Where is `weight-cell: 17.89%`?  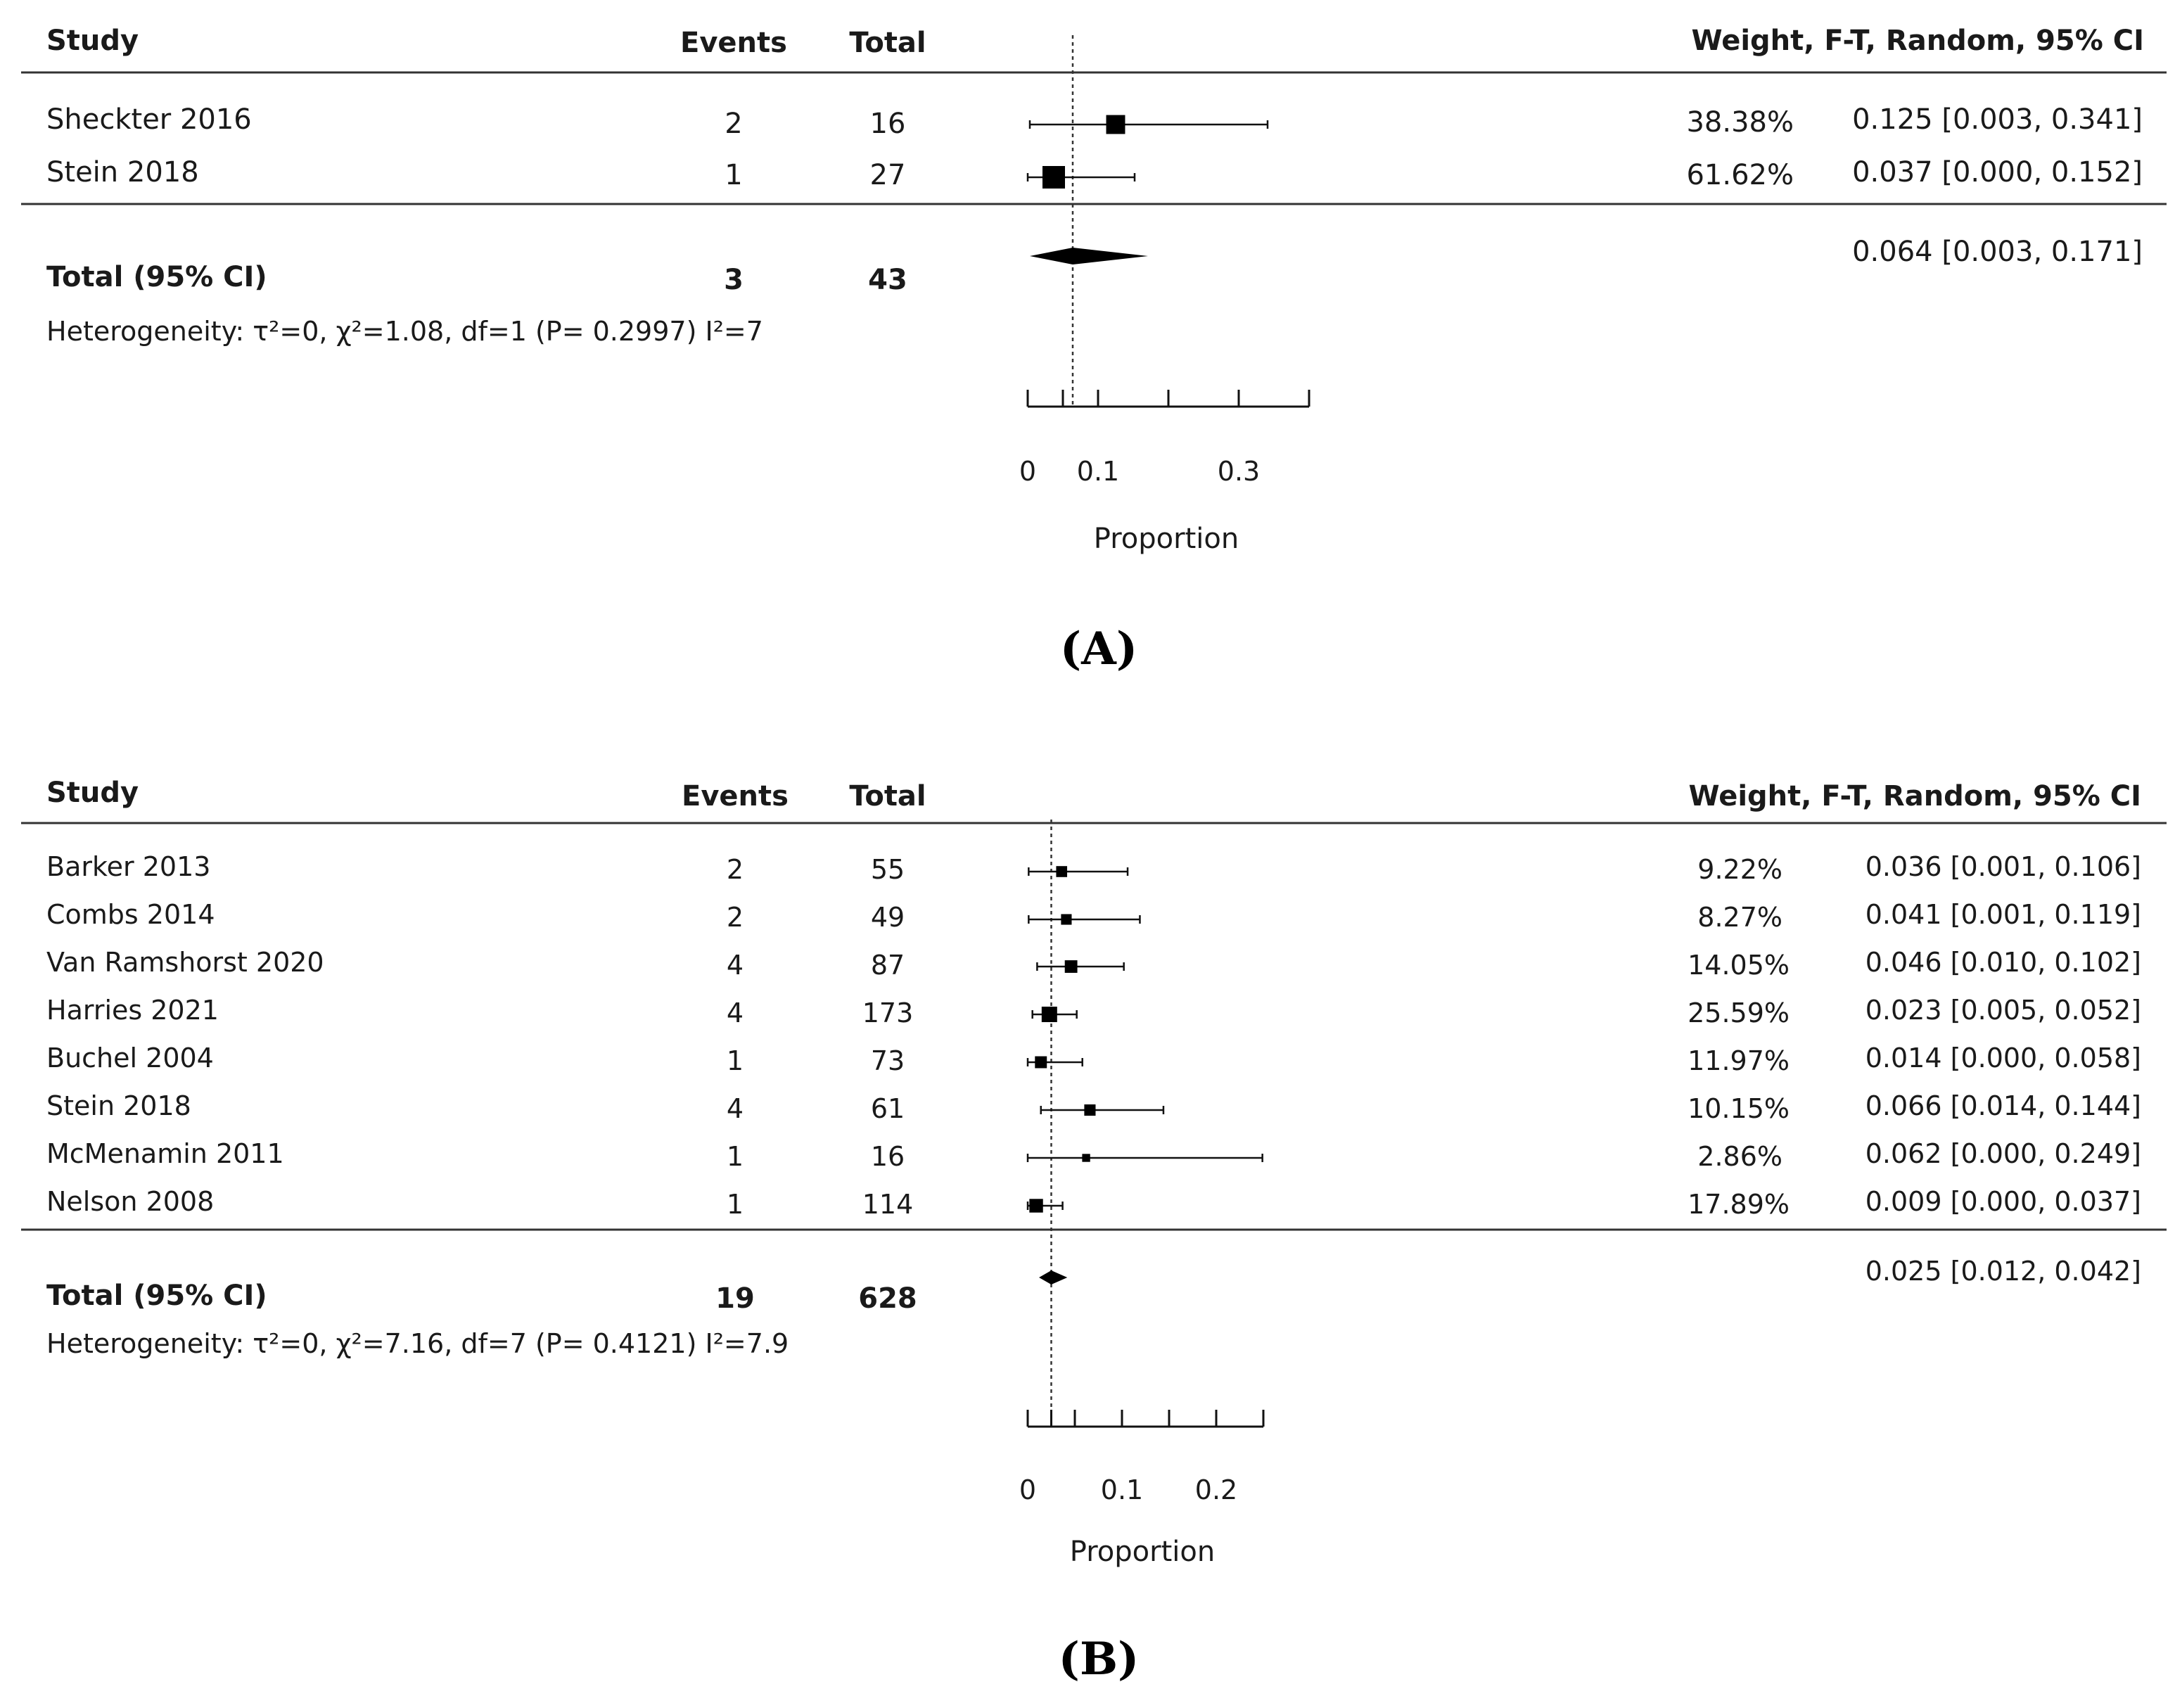 weight-cell: 17.89% is located at coordinates (1739, 1204).